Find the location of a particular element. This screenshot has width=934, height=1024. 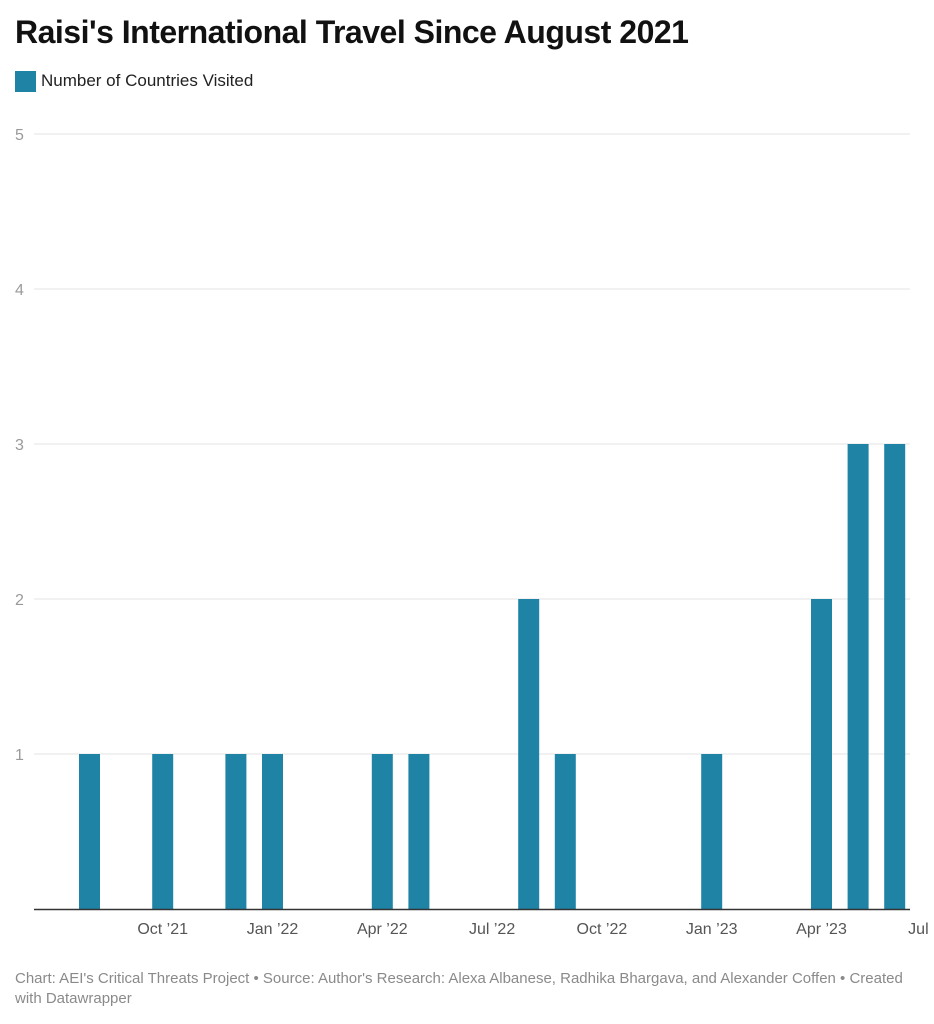

x-tick-label: Jul ’23 is located at coordinates (921, 929).